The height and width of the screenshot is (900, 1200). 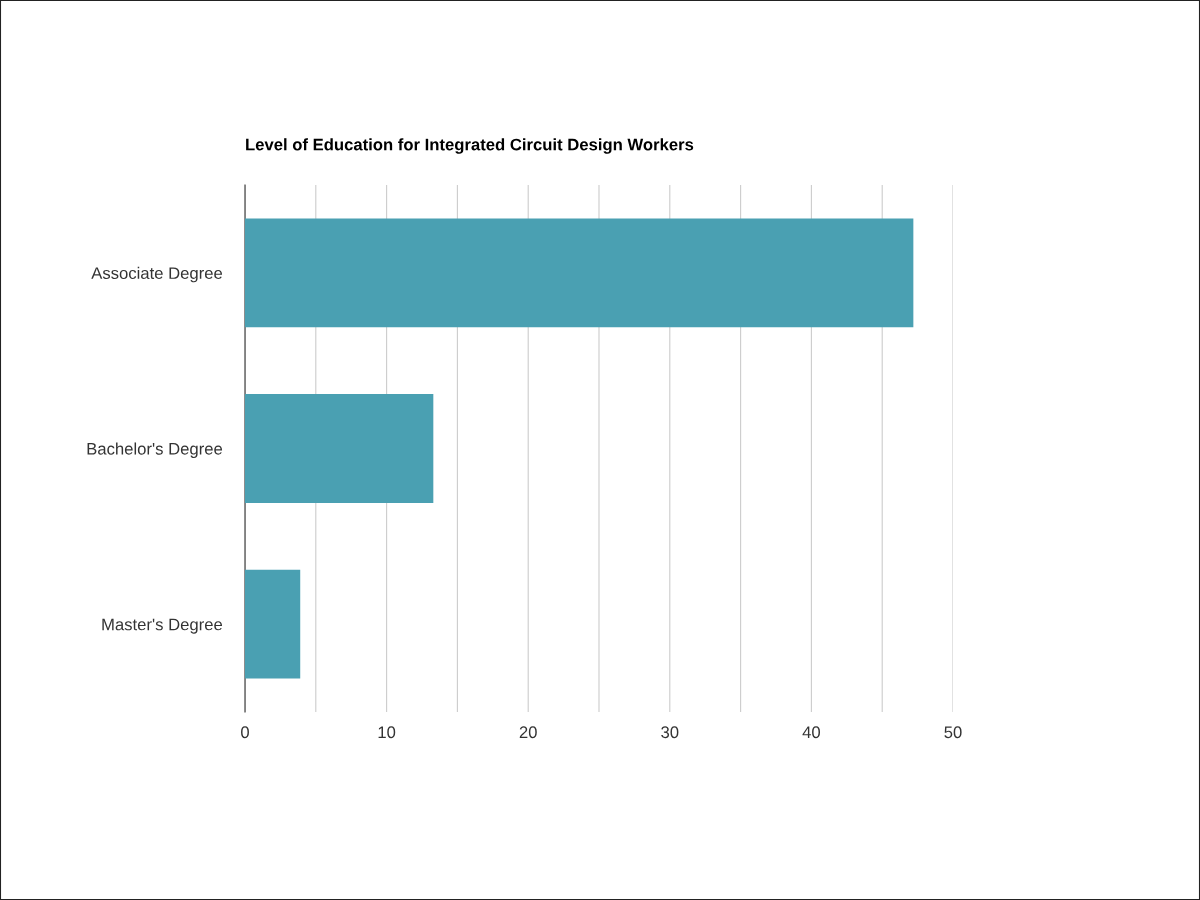 I want to click on x-tick-label: 30, so click(x=670, y=732).